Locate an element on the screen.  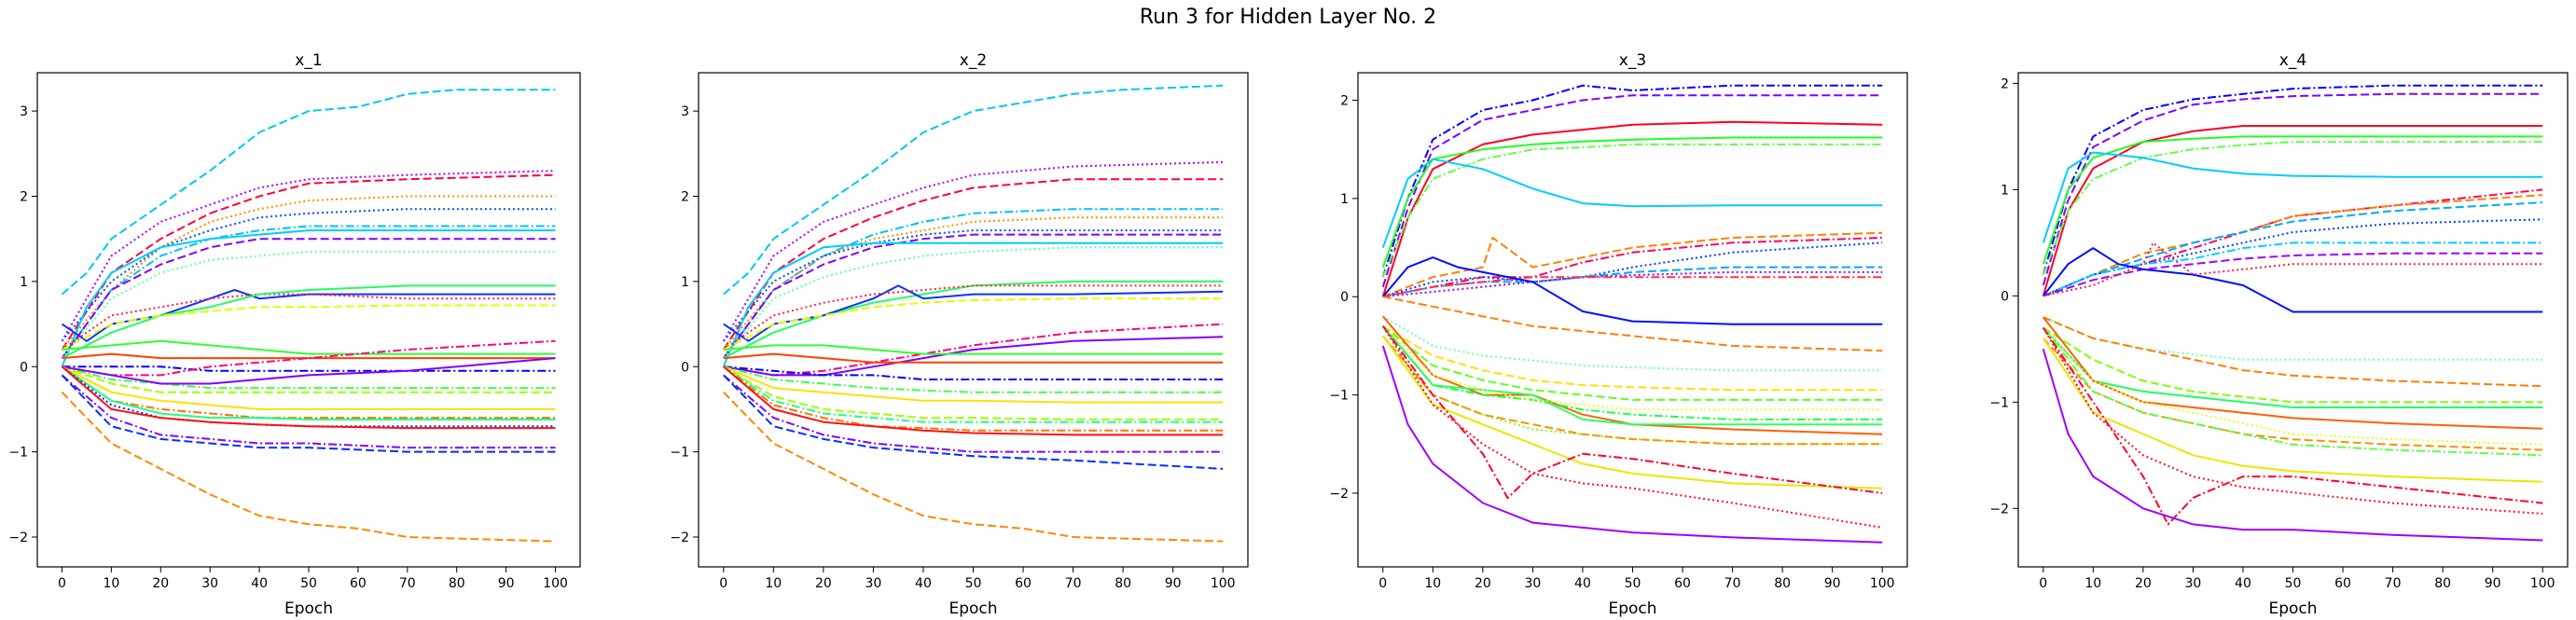
y-tick-label: 3 is located at coordinates (685, 111).